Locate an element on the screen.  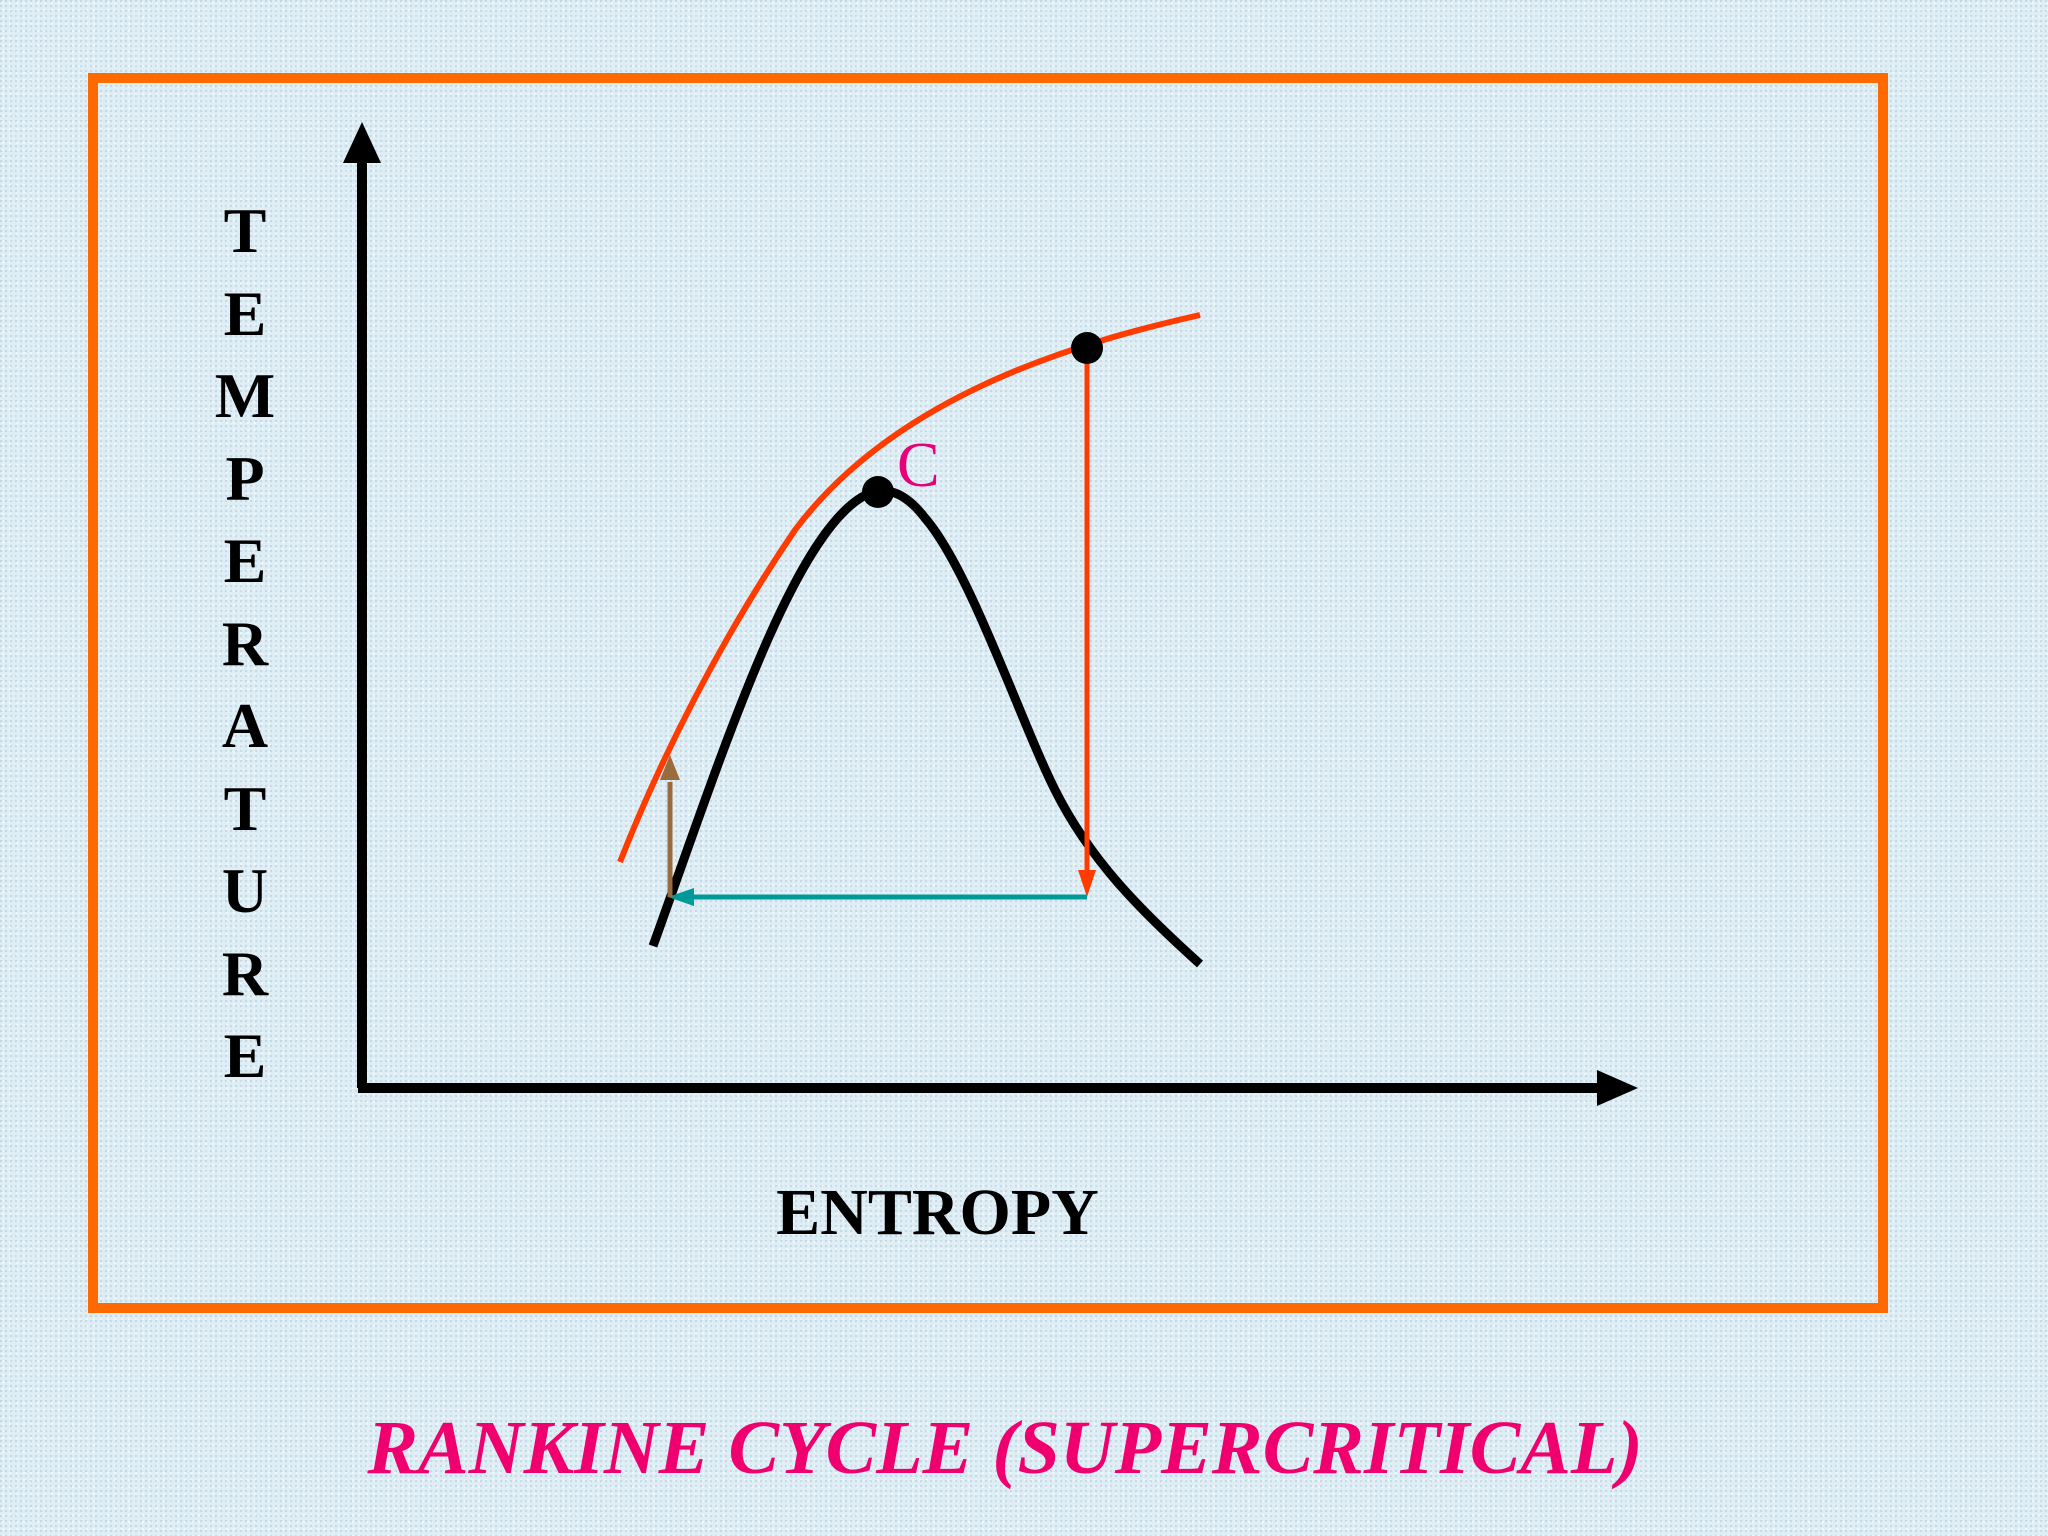
y-axis-label-letter: P is located at coordinates (245, 478).